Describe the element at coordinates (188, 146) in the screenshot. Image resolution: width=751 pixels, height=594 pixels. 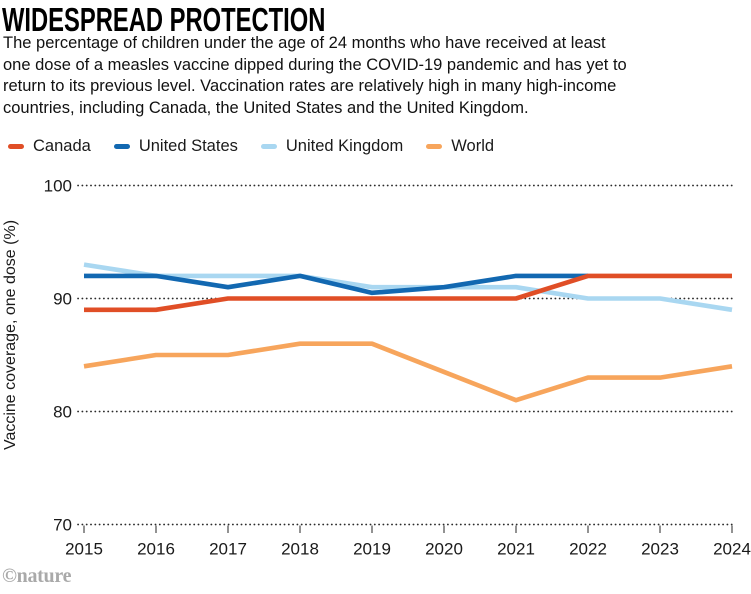
I see `legend-label-united-states: United States` at that location.